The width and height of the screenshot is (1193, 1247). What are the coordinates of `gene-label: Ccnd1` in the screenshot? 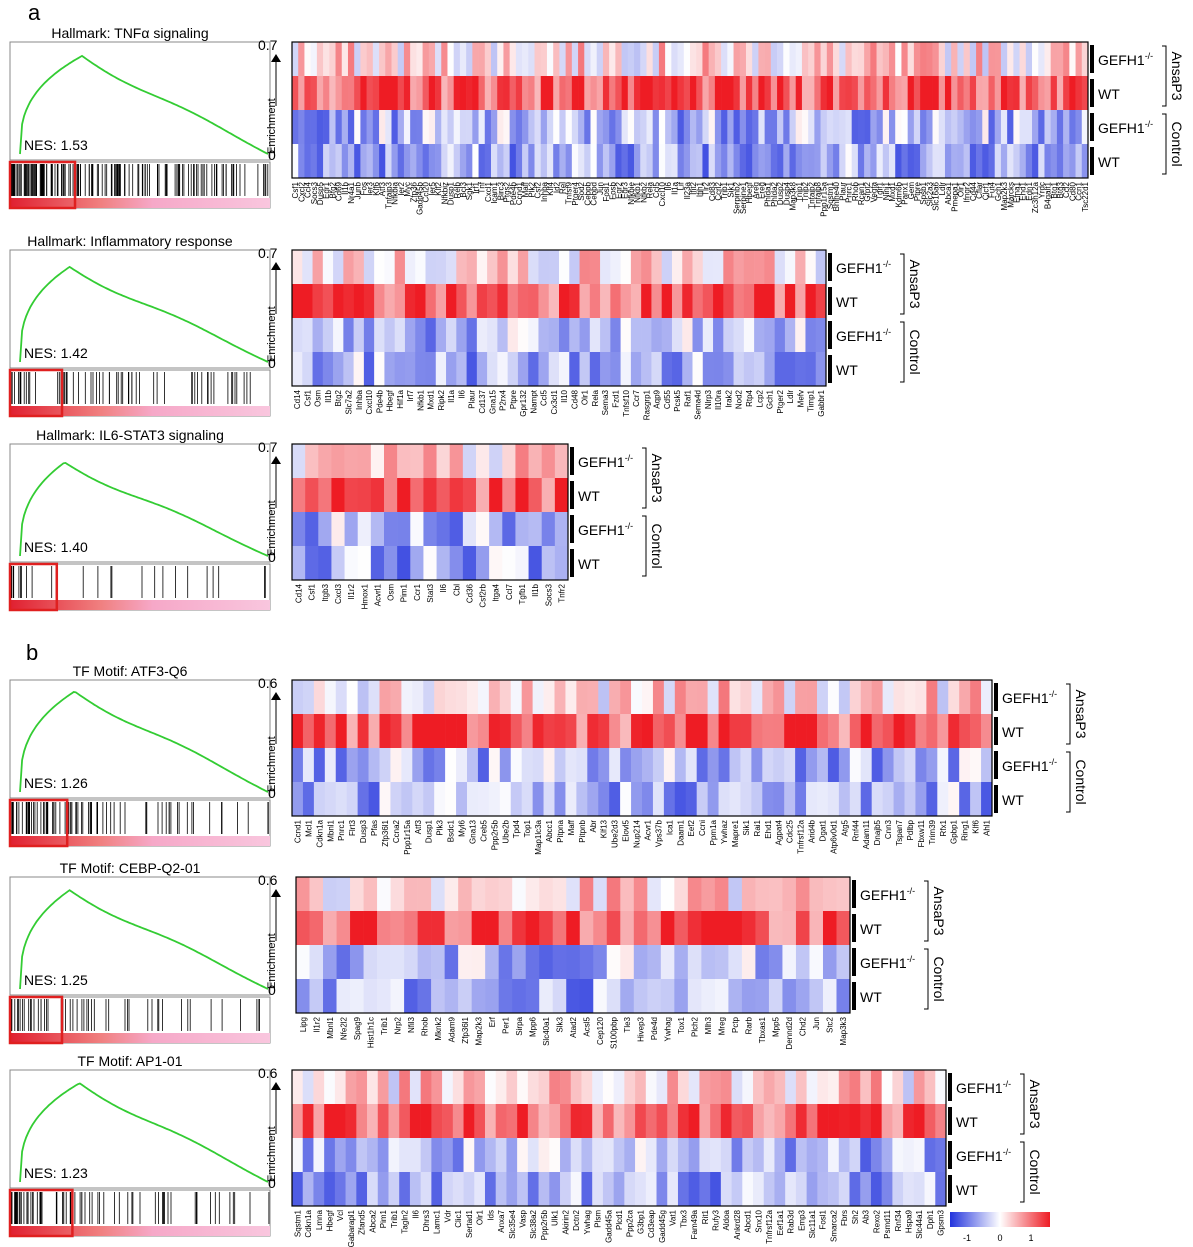 It's located at (519, 193).